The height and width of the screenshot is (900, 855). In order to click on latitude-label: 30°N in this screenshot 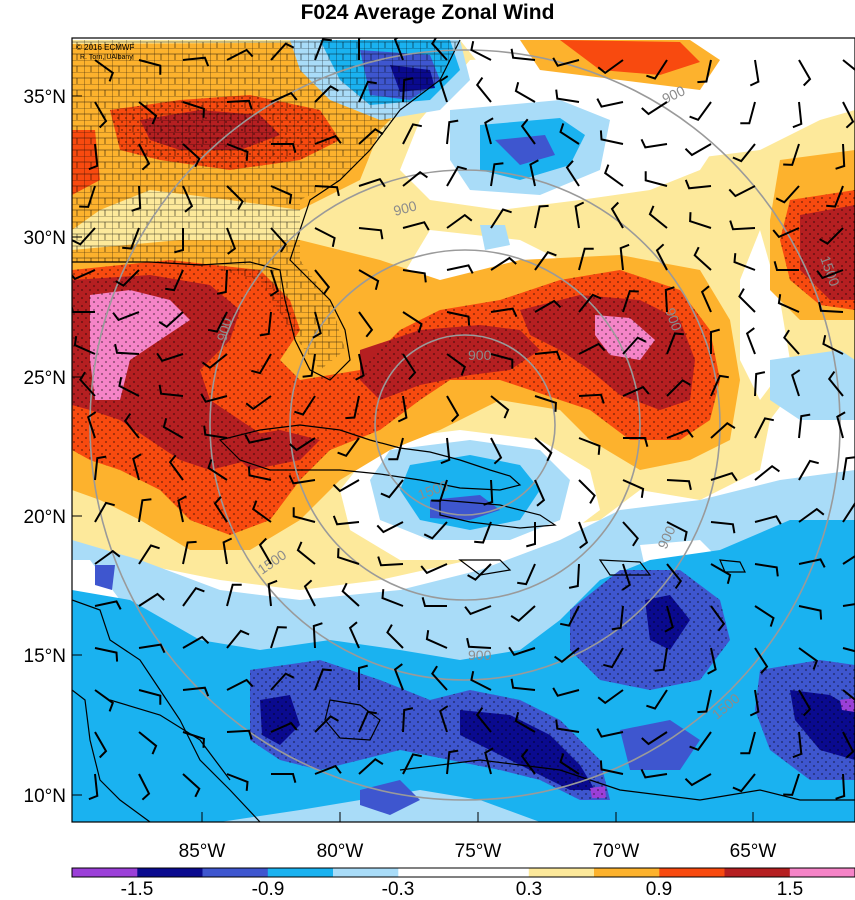, I will do `click(45, 238)`.